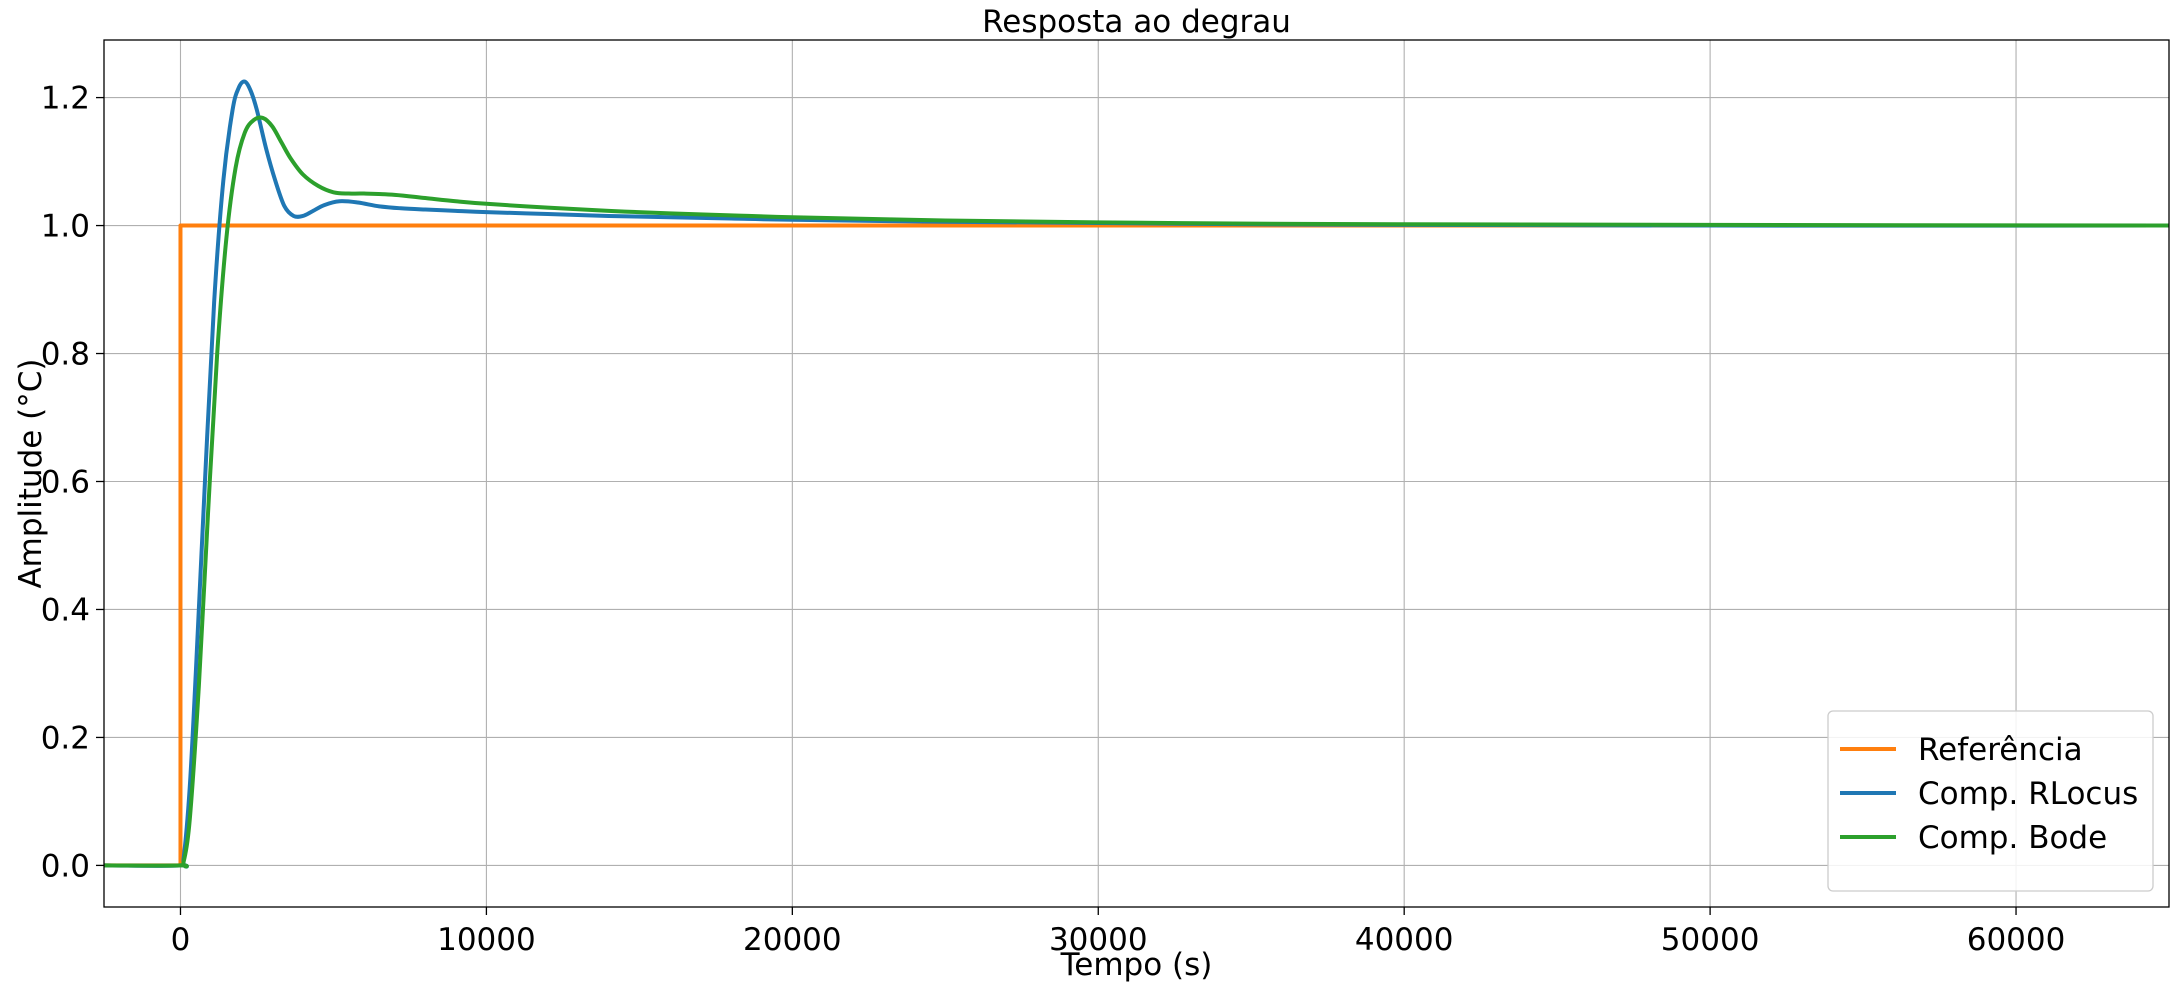 This screenshot has height=990, width=2179. What do you see at coordinates (2028, 794) in the screenshot?
I see `legend-label-comp-rlocus: Comp. RLocus` at bounding box center [2028, 794].